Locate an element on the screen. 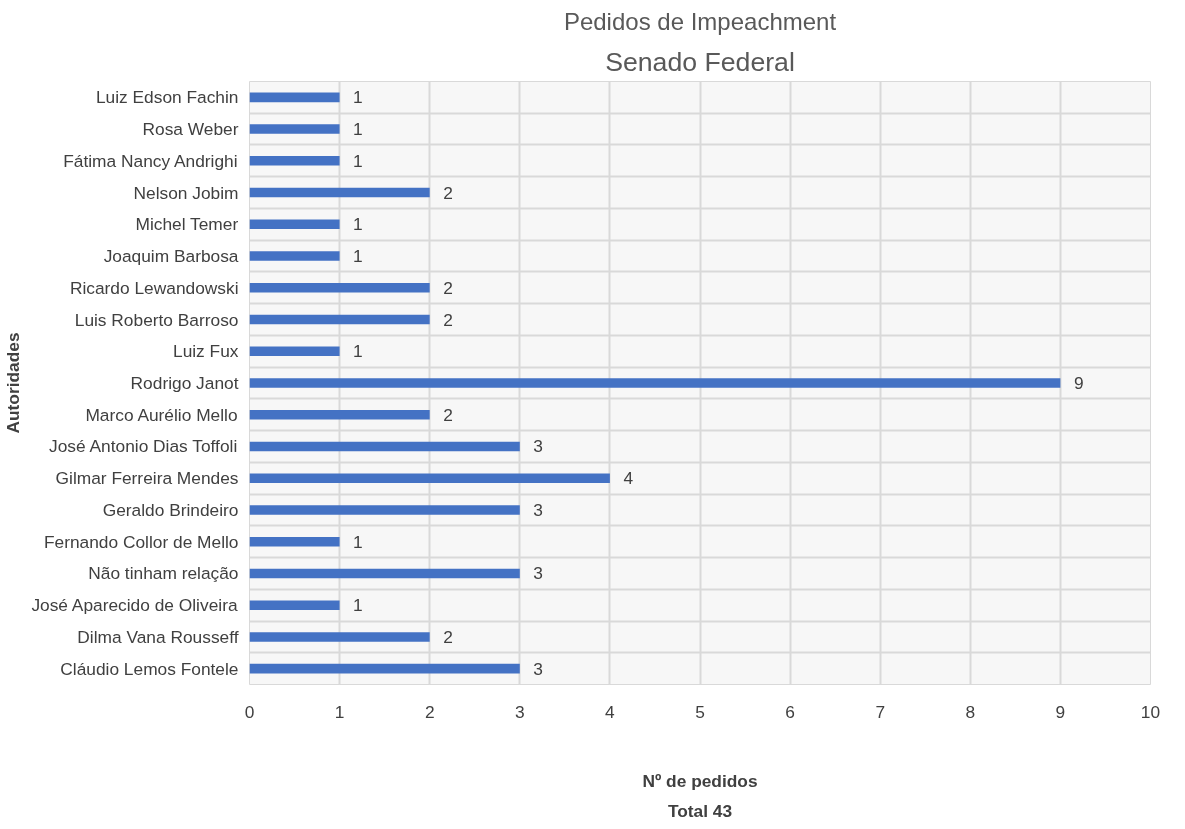 The width and height of the screenshot is (1185, 829). x-tick-label: 3 is located at coordinates (519, 711).